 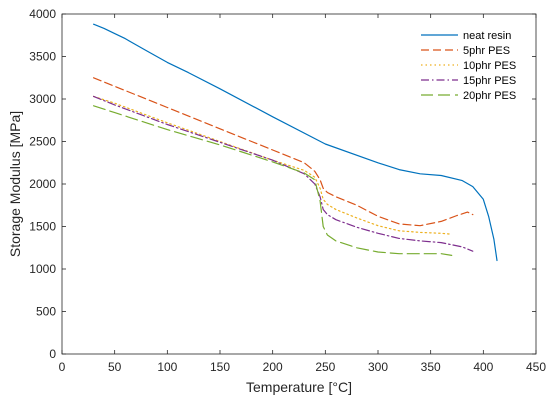 I want to click on x-tick-label: 50, so click(x=115, y=367).